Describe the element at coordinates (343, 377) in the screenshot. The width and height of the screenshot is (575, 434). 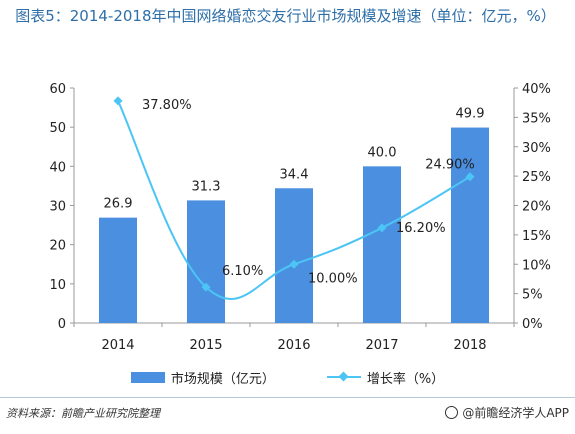
I see `legend-line-swatch` at that location.